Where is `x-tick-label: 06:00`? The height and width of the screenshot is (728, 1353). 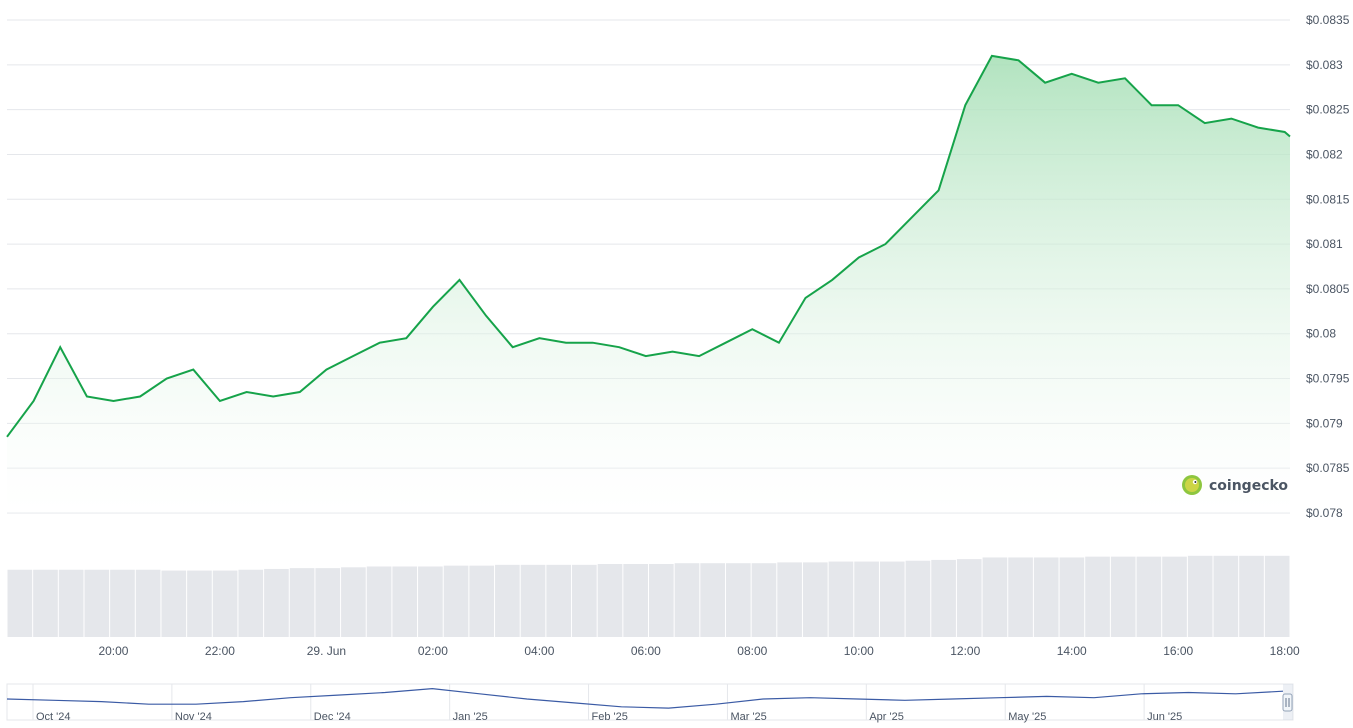 x-tick-label: 06:00 is located at coordinates (646, 651).